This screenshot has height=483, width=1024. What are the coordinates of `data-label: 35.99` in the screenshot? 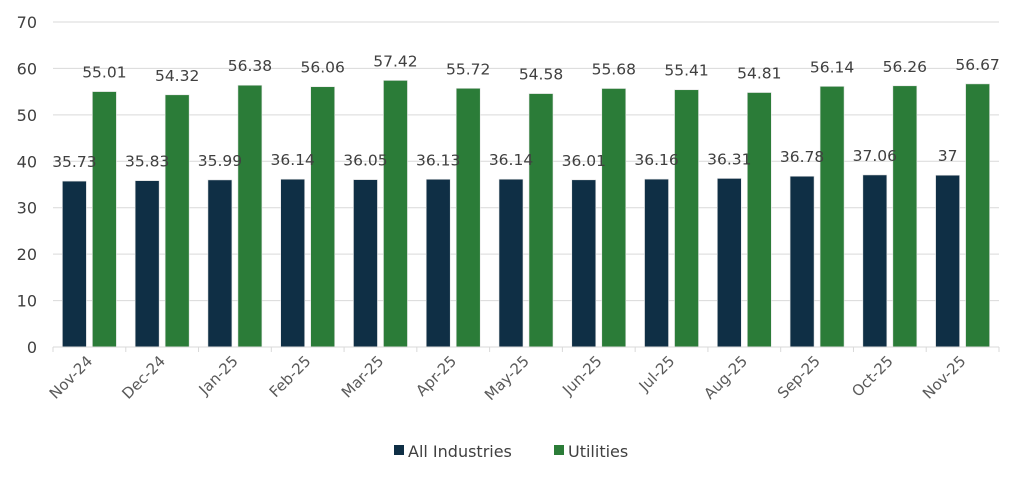 It's located at (220, 161).